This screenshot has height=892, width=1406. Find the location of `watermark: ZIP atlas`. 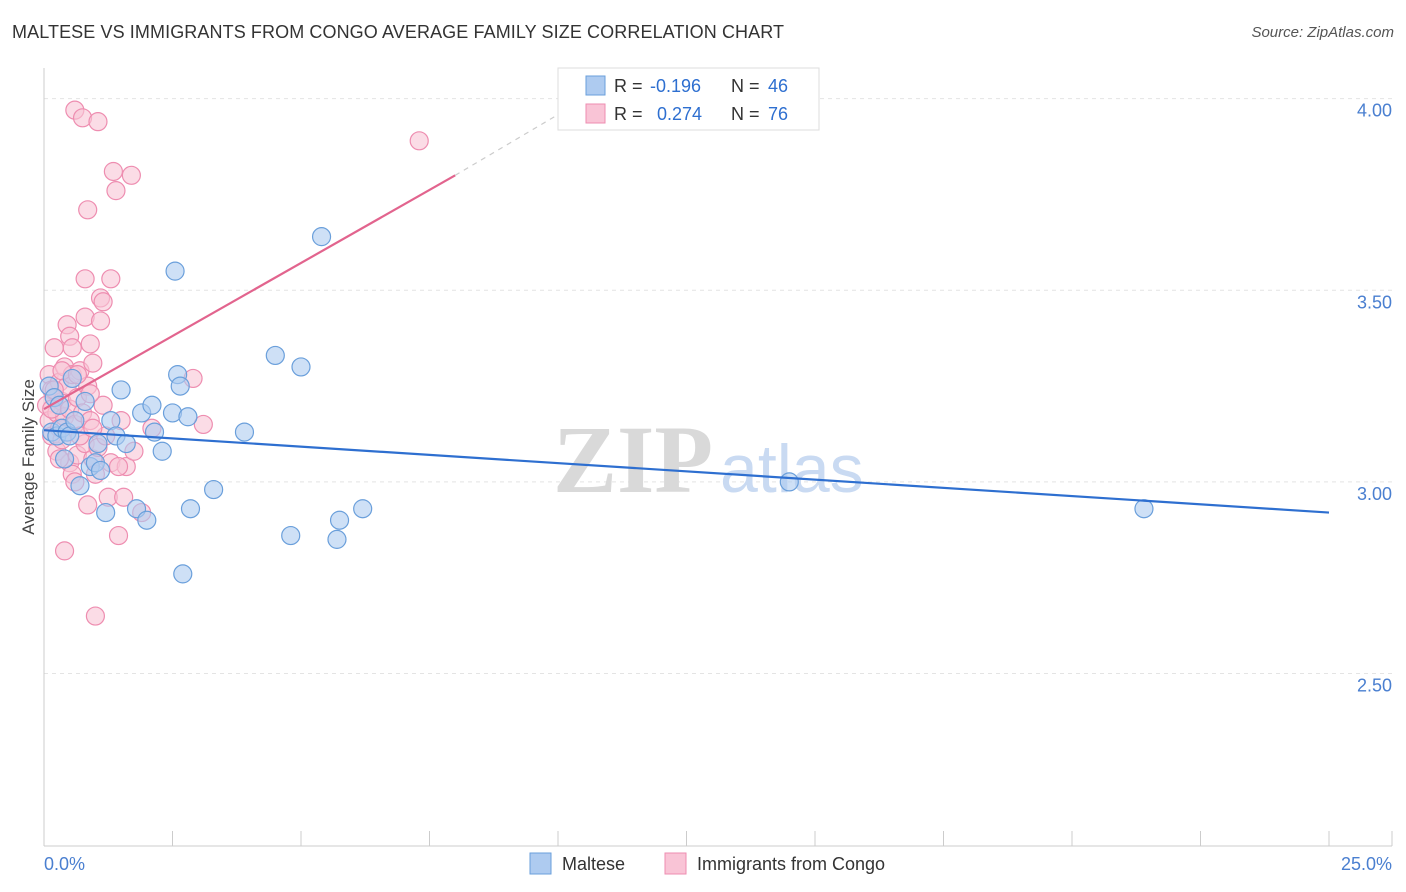

watermark: ZIP atlas is located at coordinates (708, 459).